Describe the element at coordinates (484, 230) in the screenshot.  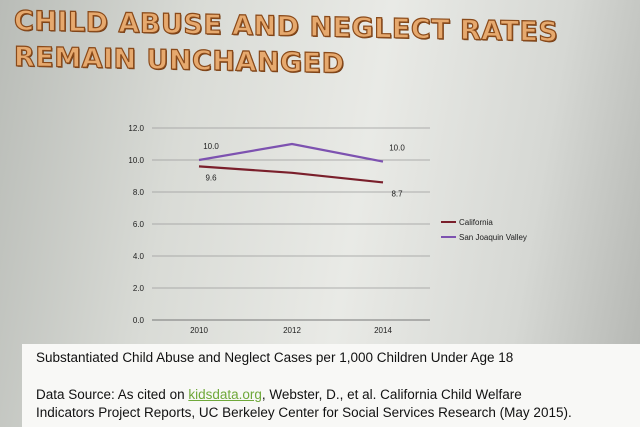
I see `chart-legend: California San Joaquin Valley` at that location.